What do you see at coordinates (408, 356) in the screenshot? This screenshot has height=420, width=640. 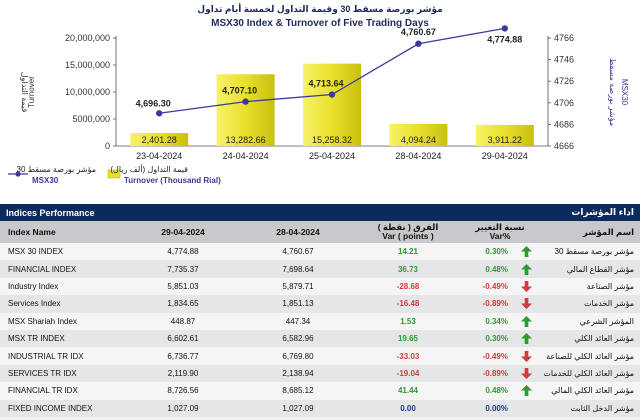 I see `cell-var-points: -33.03` at bounding box center [408, 356].